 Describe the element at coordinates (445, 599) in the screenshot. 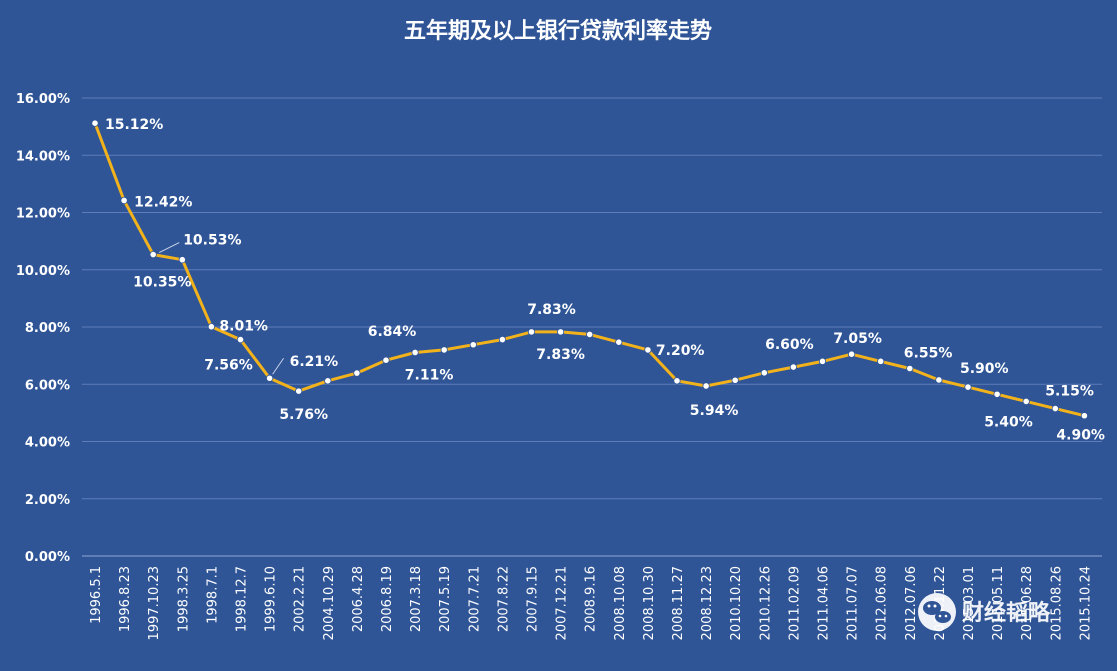

I see `x-tick-label: 2007.5.19` at that location.